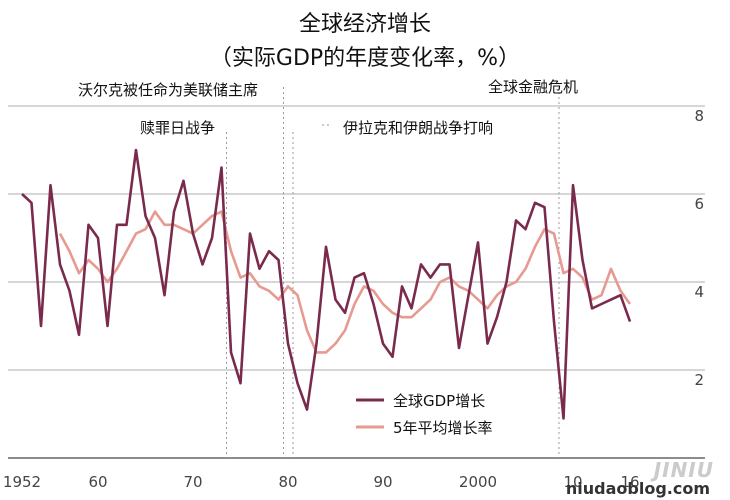  What do you see at coordinates (424, 414) in the screenshot?
I see `legend: 全球GDP增长 5年平均增长率` at bounding box center [424, 414].